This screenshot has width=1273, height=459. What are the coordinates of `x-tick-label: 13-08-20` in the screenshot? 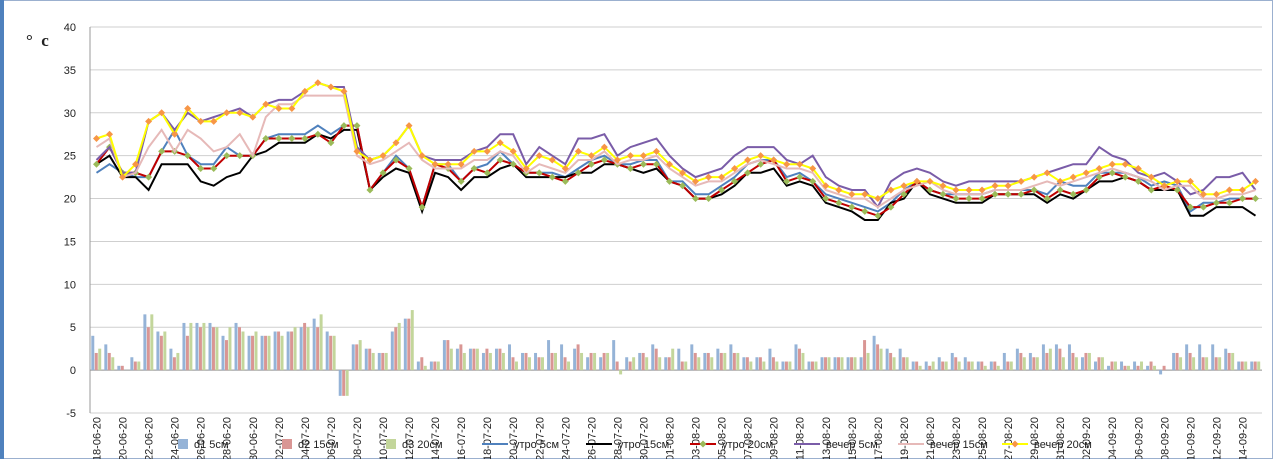 It's located at (827, 438).